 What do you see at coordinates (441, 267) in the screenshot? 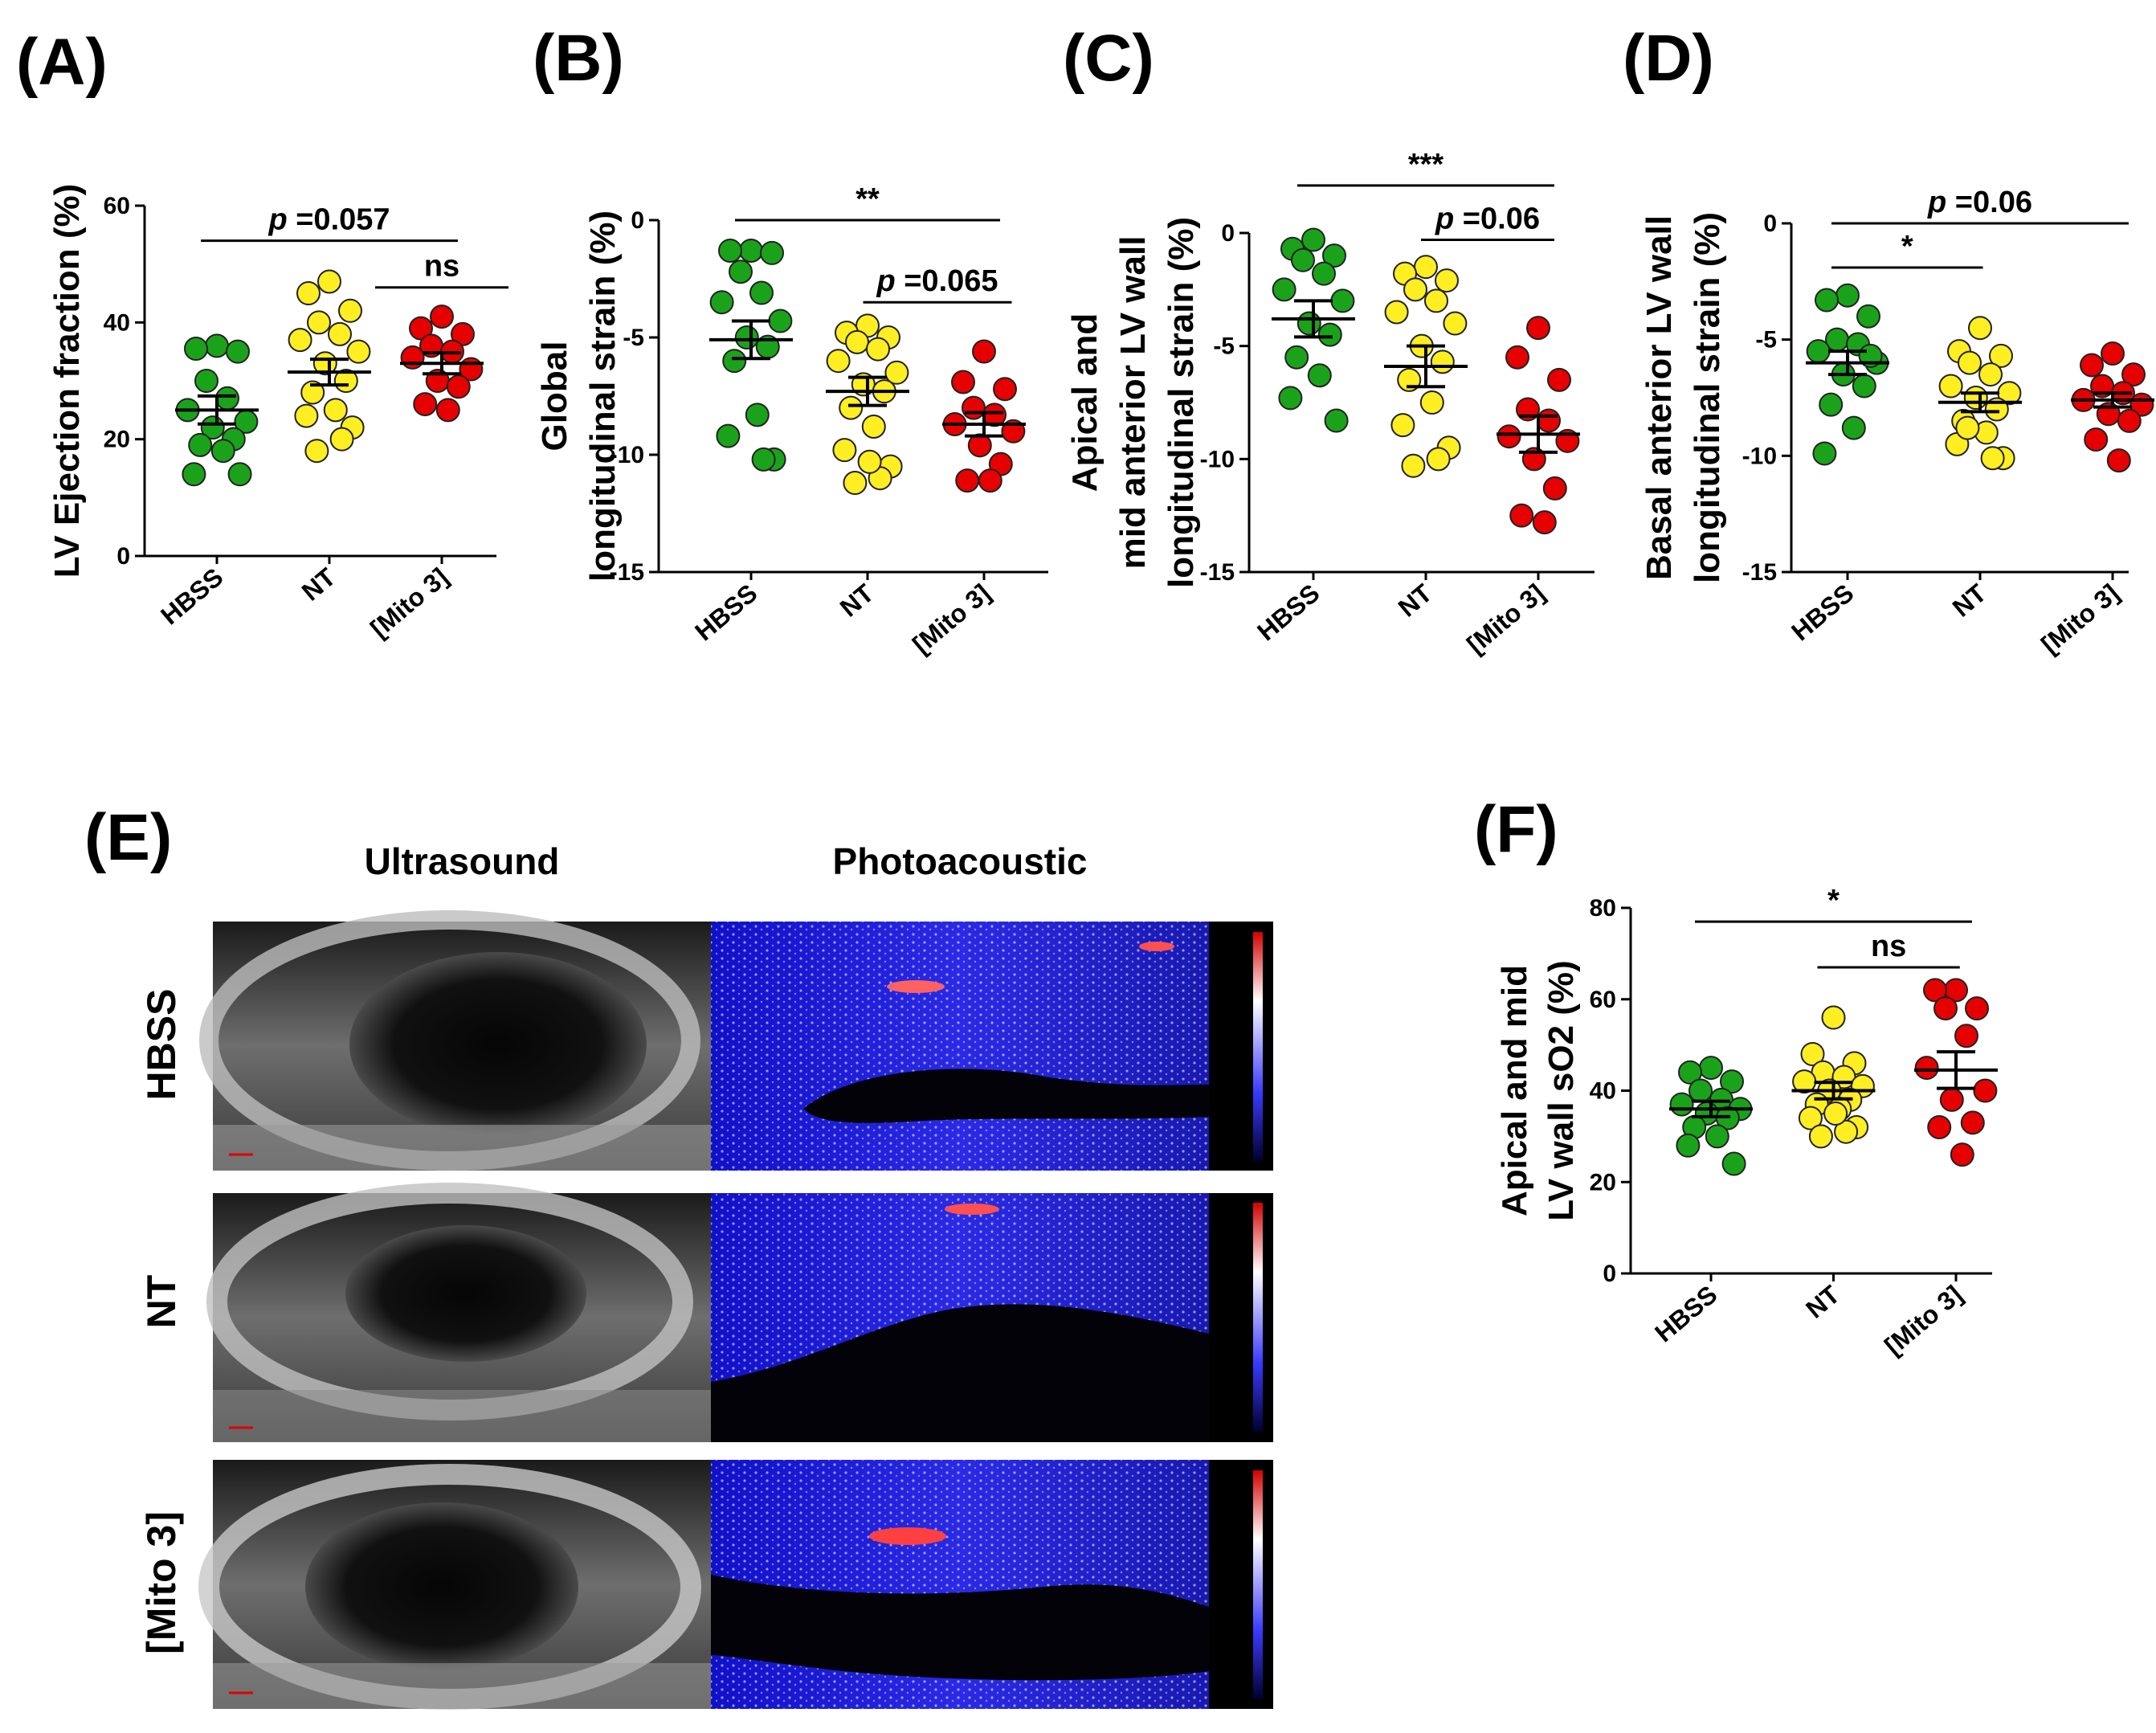
I see `significance-label: ns` at bounding box center [441, 267].